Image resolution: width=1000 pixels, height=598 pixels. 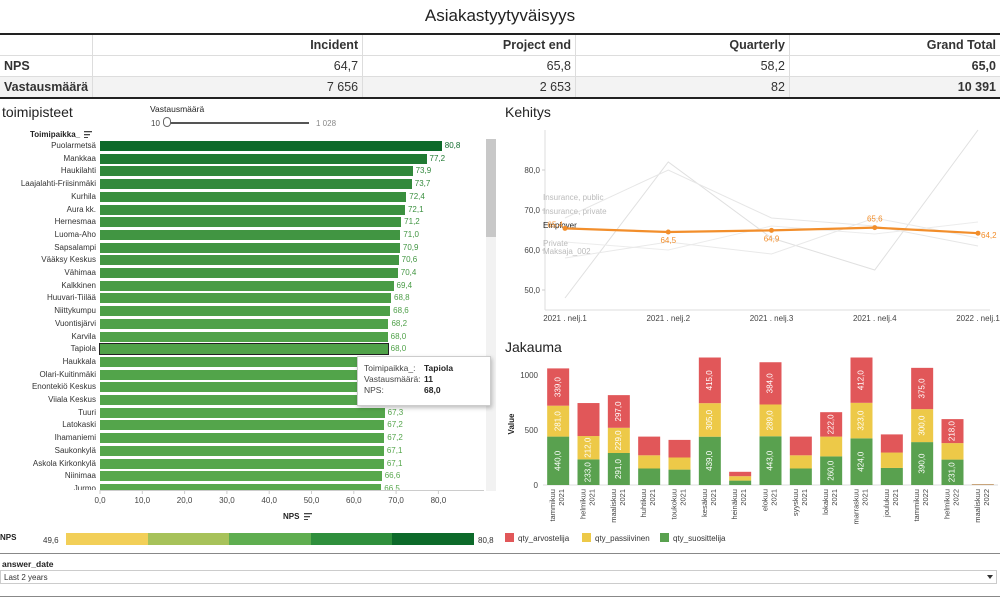 I want to click on summary-header-grand-total: Grand Total, so click(x=894, y=45).